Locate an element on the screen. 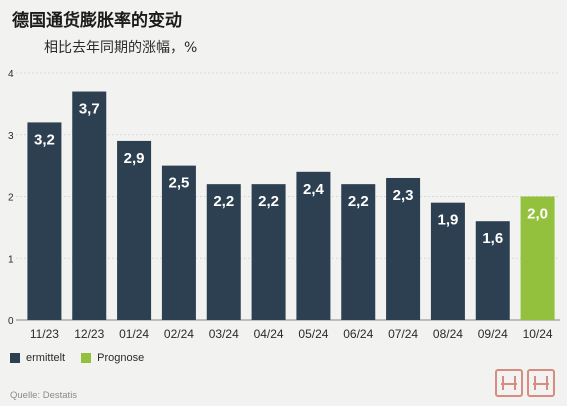  watermark-logo is located at coordinates (525, 383).